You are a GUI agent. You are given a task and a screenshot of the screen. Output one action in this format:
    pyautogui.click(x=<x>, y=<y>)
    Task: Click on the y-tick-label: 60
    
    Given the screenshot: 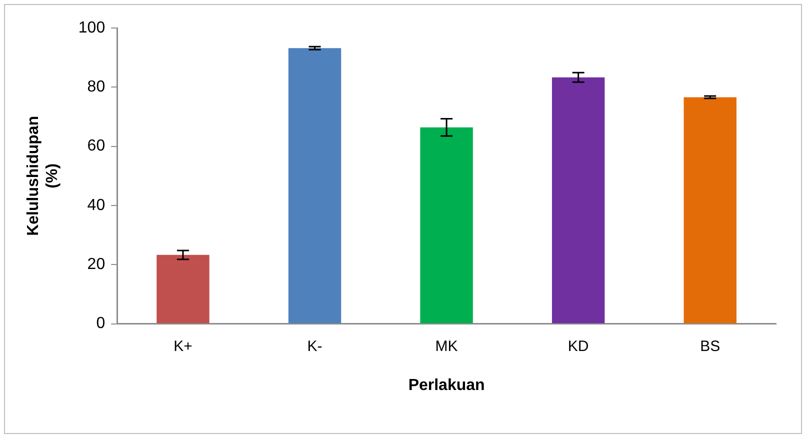 What is the action you would take?
    pyautogui.click(x=96, y=146)
    